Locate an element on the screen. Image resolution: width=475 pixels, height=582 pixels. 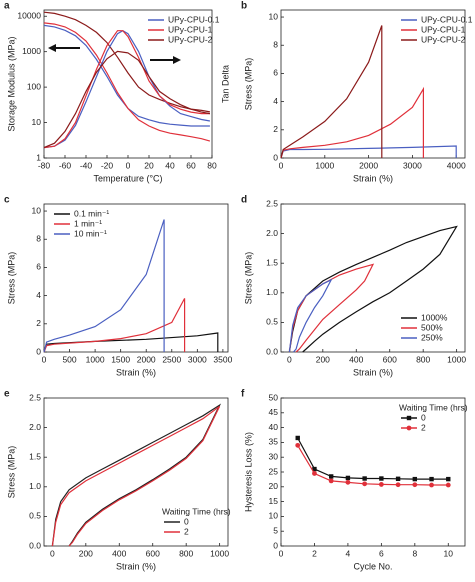
y-tick-label: 25 is located at coordinates (274, 471).